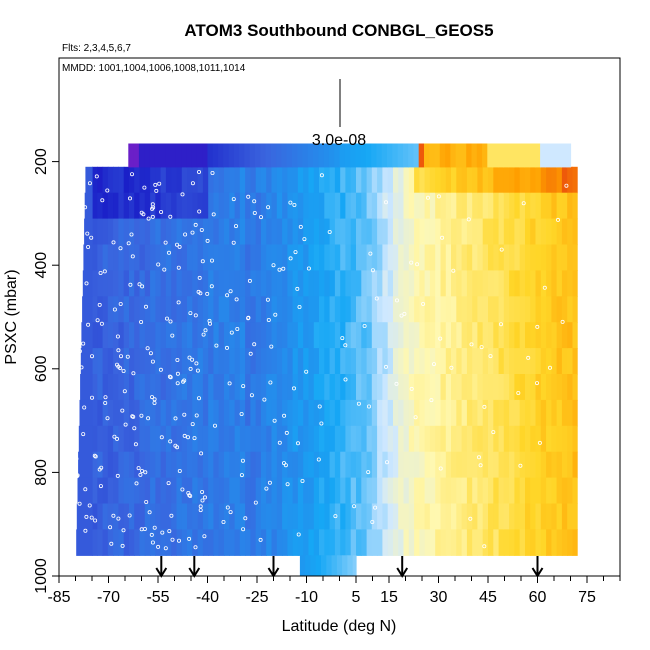 The height and width of the screenshot is (650, 650). Describe the element at coordinates (161, 567) in the screenshot. I see `flight-arrow` at that location.